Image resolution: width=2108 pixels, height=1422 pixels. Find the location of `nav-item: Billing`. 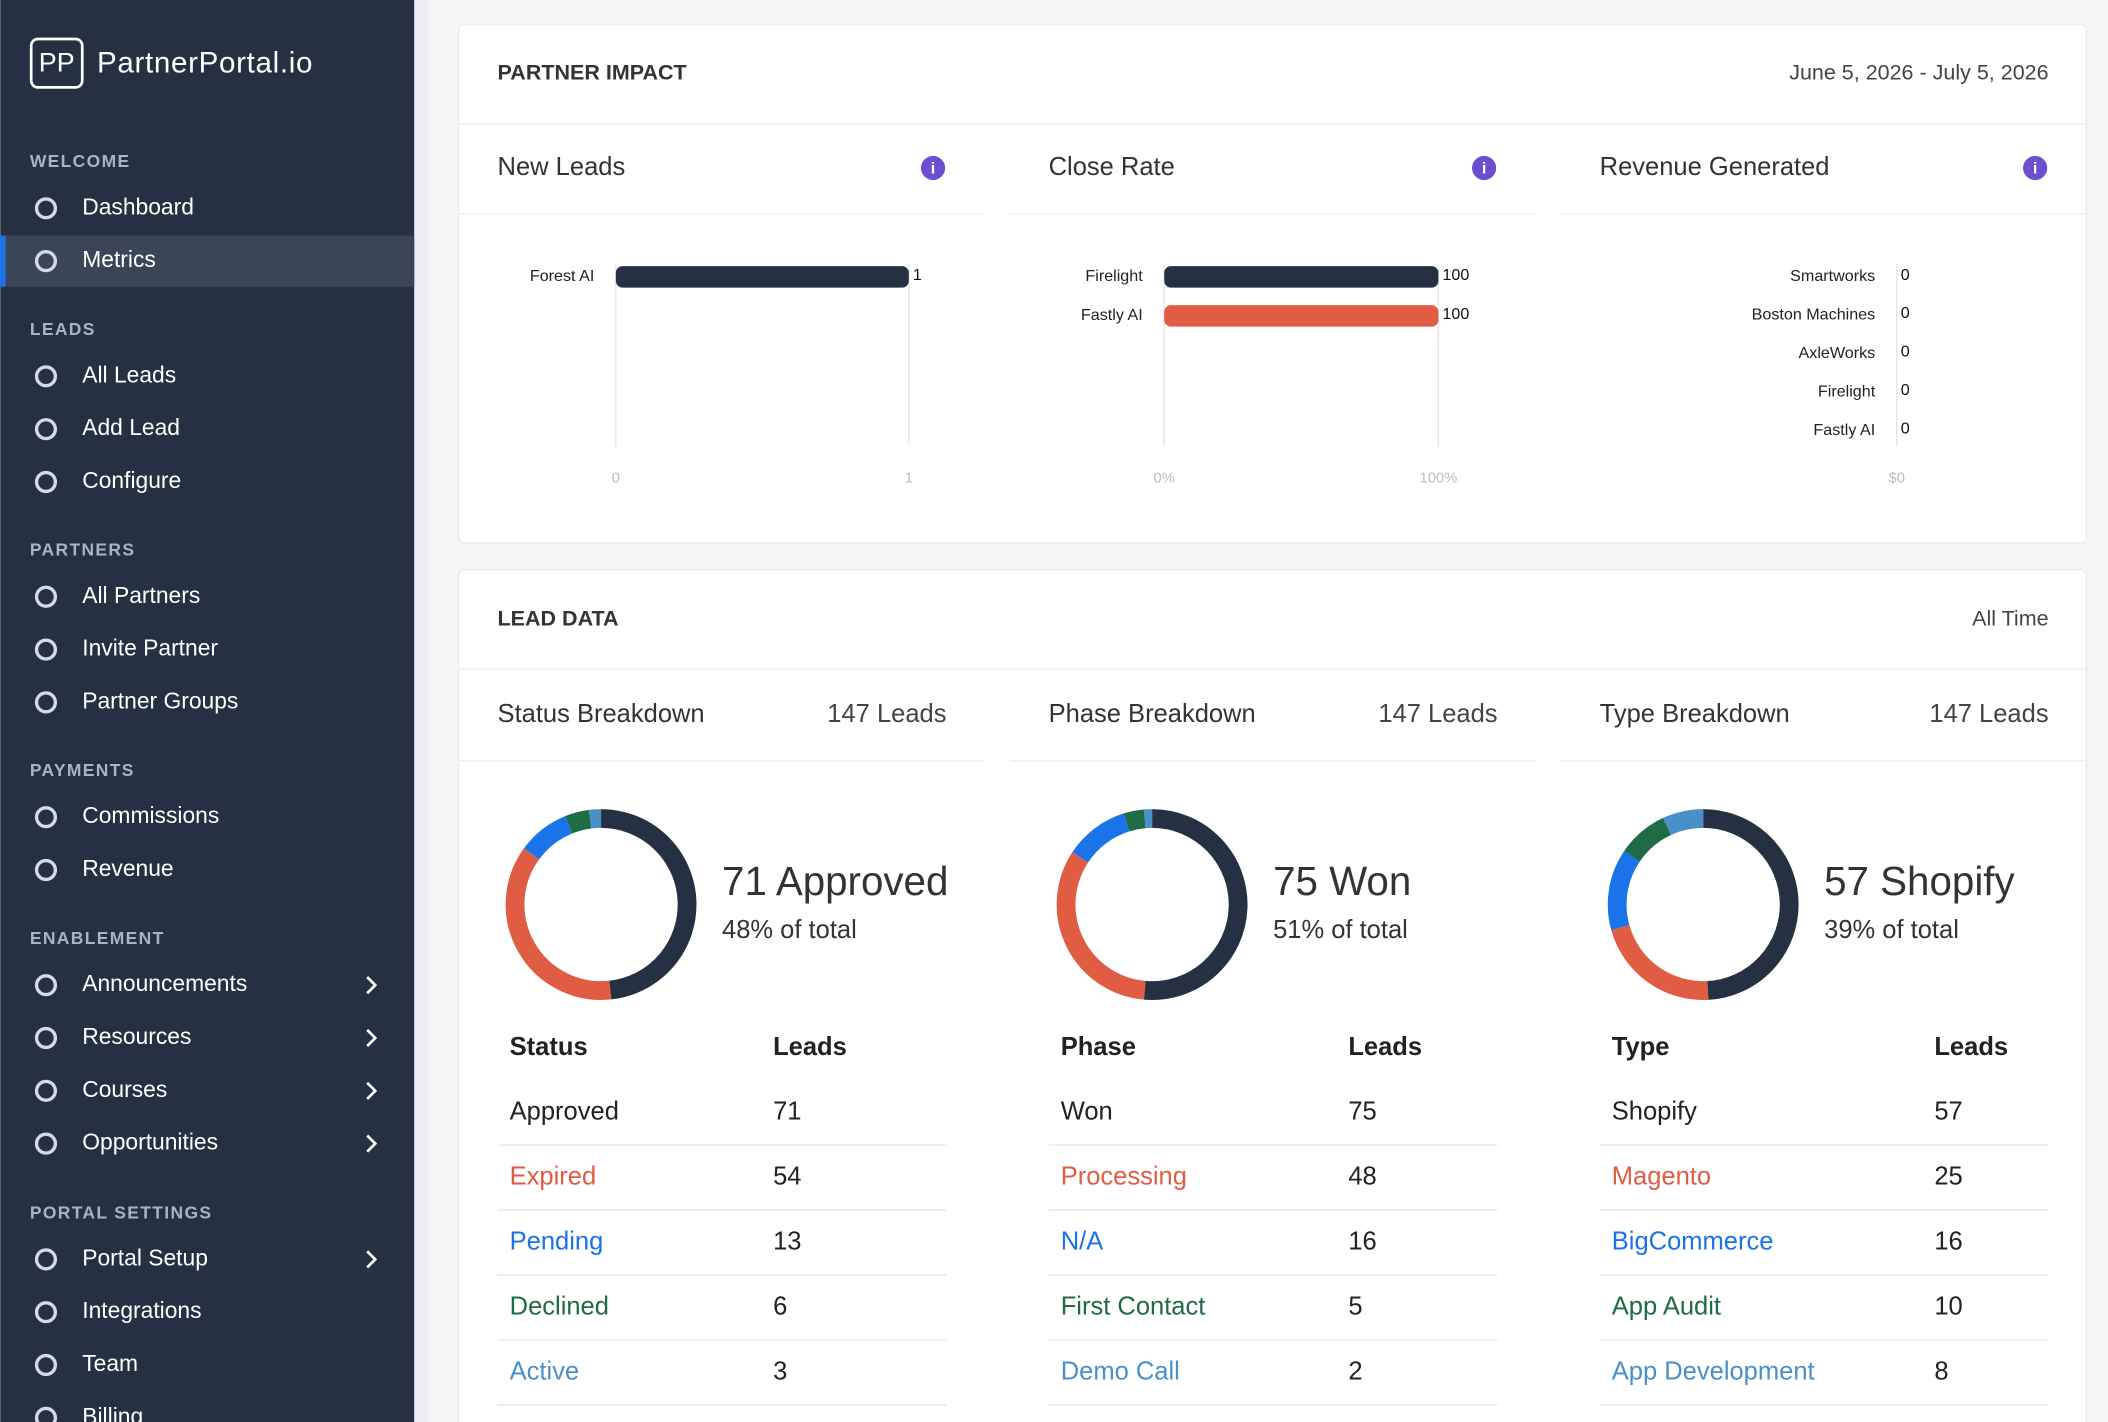

nav-item: Billing is located at coordinates (112, 1412).